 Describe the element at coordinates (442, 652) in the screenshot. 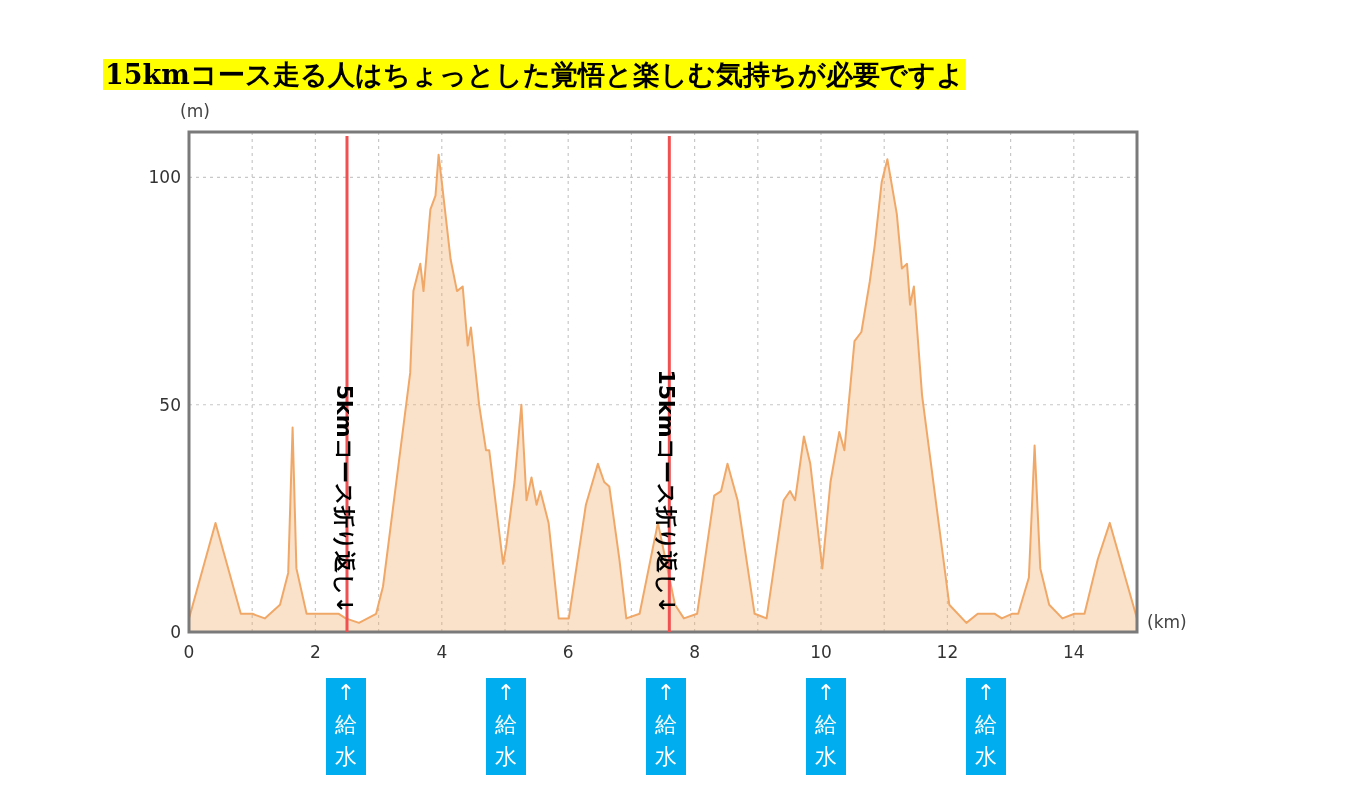

I see `x-tick-label: 4` at that location.